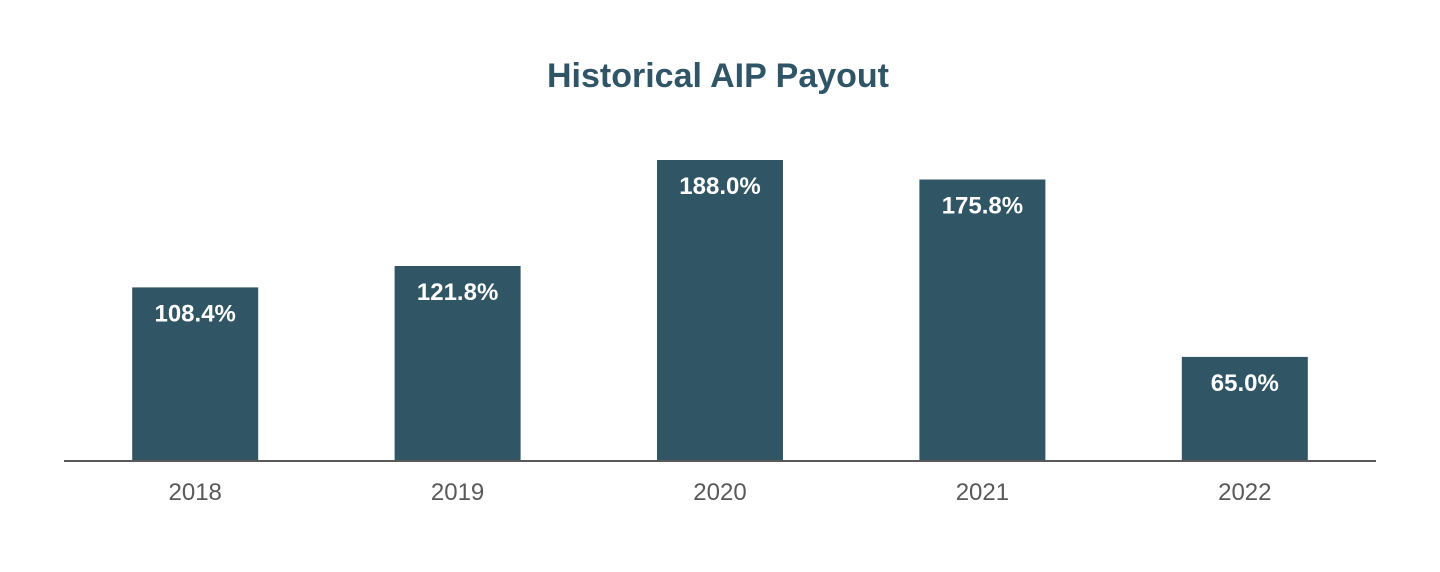  Describe the element at coordinates (719, 186) in the screenshot. I see `bar-value-label-2020: 188.0%` at that location.